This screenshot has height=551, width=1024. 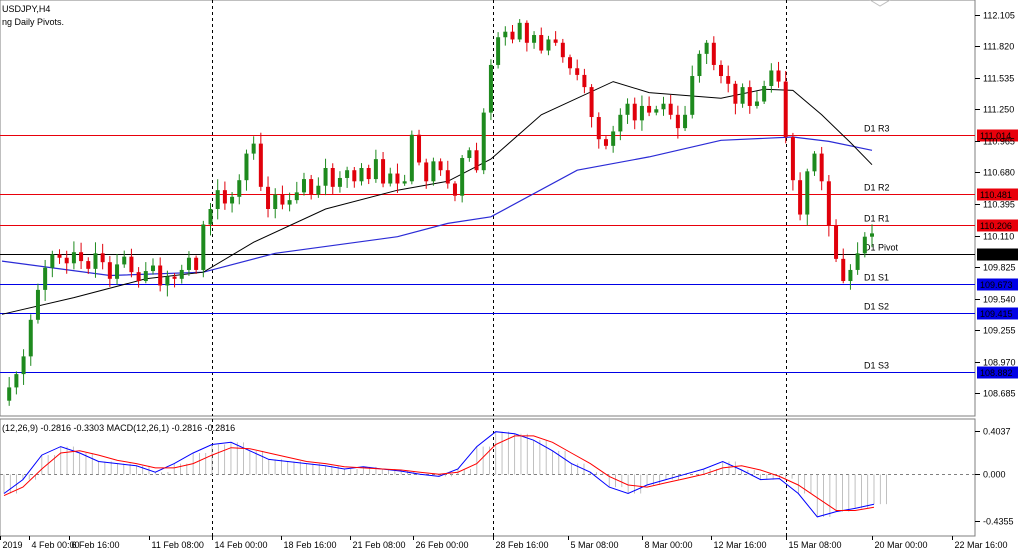 I want to click on time-axis-label: 22 Mar 16:00, so click(x=981, y=545).